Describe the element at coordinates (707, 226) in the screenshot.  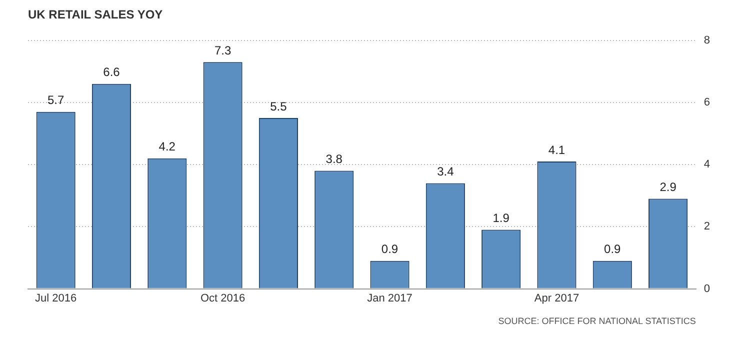
I see `y-tick-label: 2` at that location.